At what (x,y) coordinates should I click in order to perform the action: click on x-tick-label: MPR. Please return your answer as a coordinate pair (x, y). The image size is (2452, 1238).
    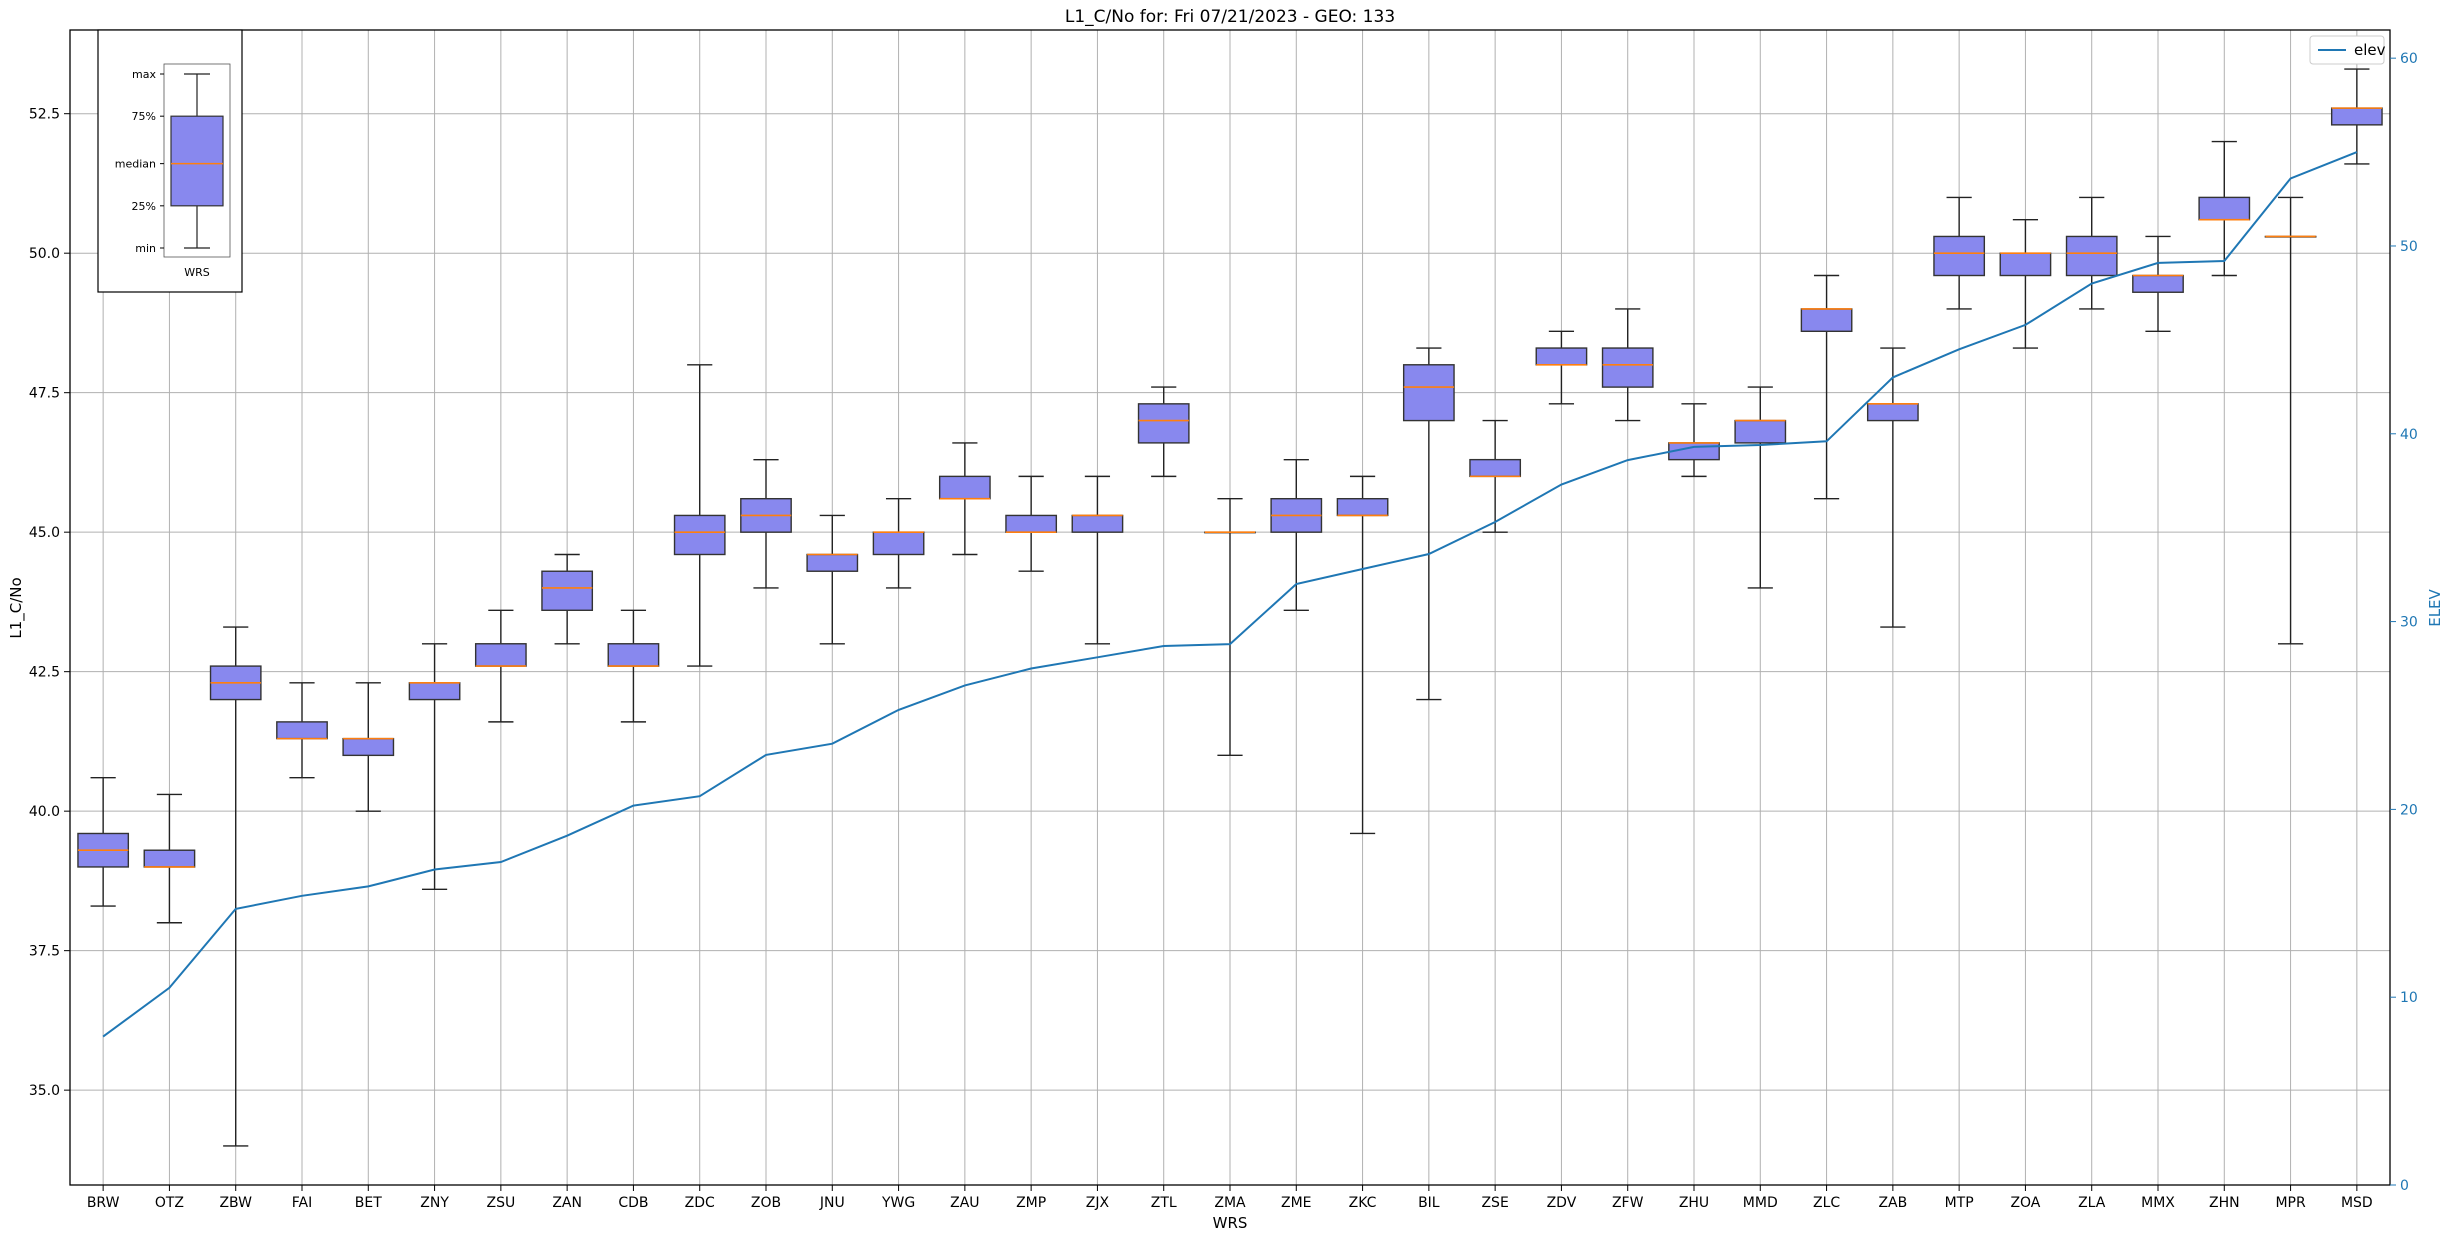
    Looking at the image, I should click on (2290, 1203).